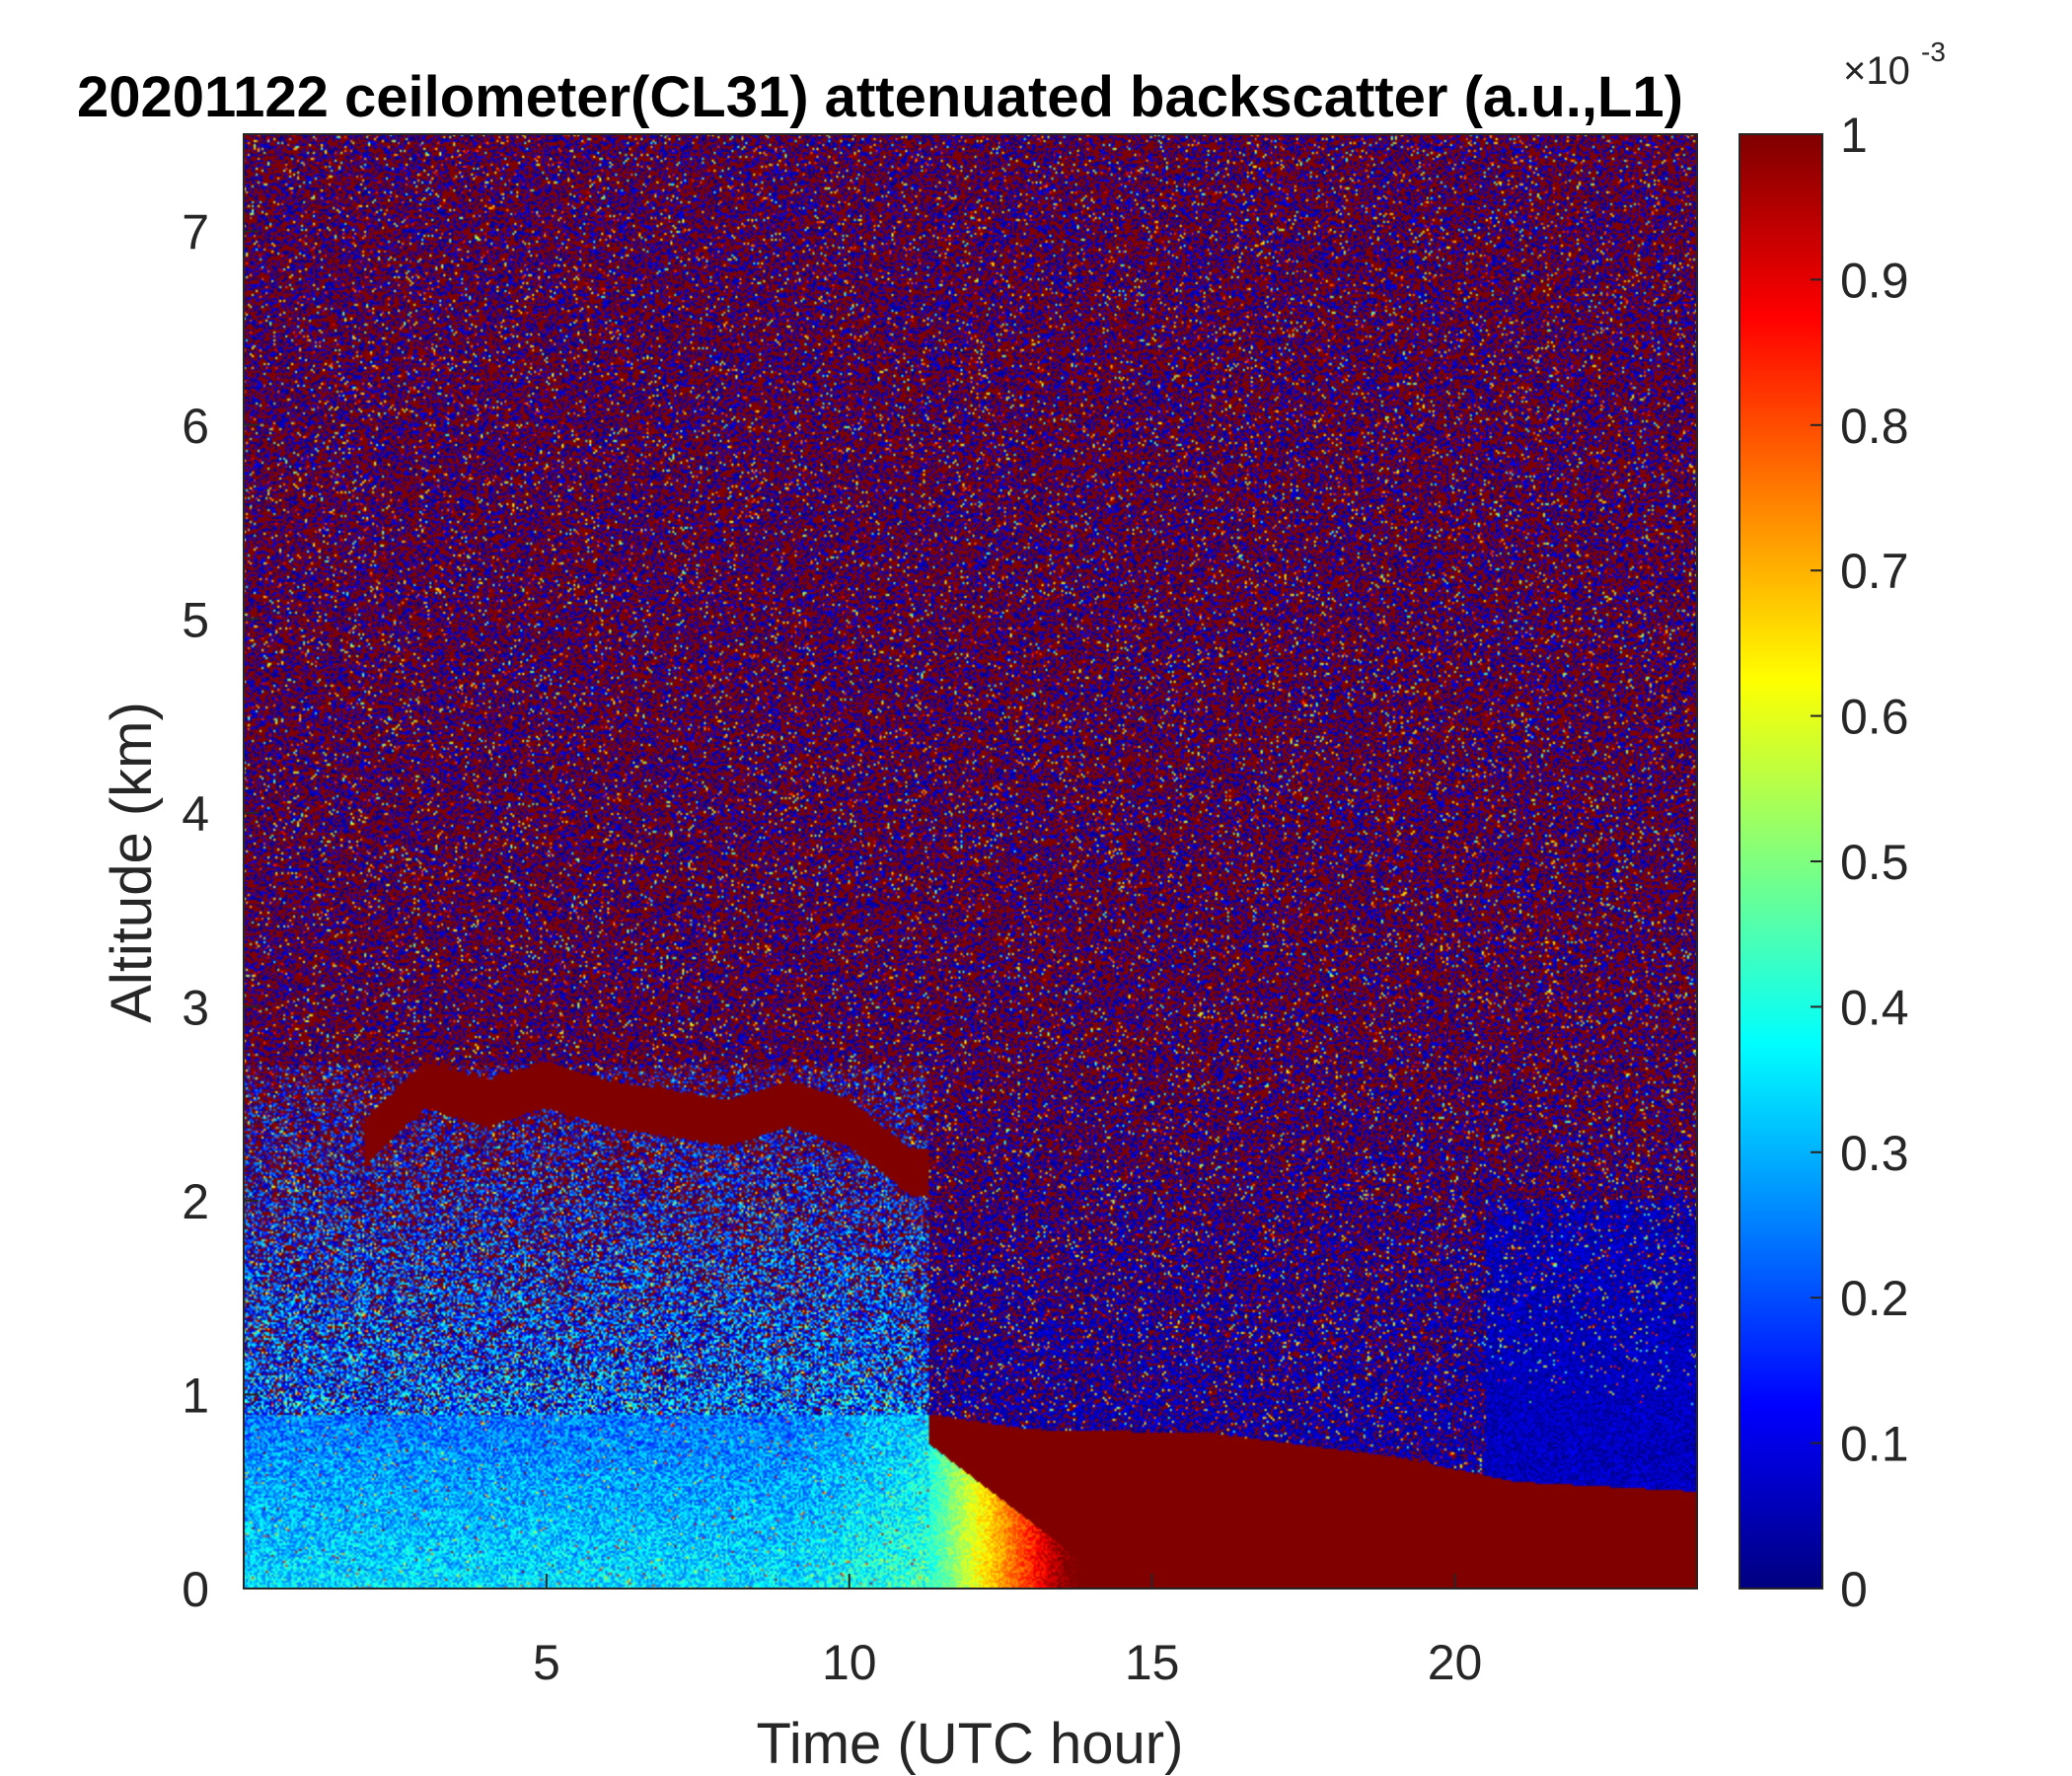  What do you see at coordinates (1875, 1445) in the screenshot?
I see `colorbar-tick-label: 0.1` at bounding box center [1875, 1445].